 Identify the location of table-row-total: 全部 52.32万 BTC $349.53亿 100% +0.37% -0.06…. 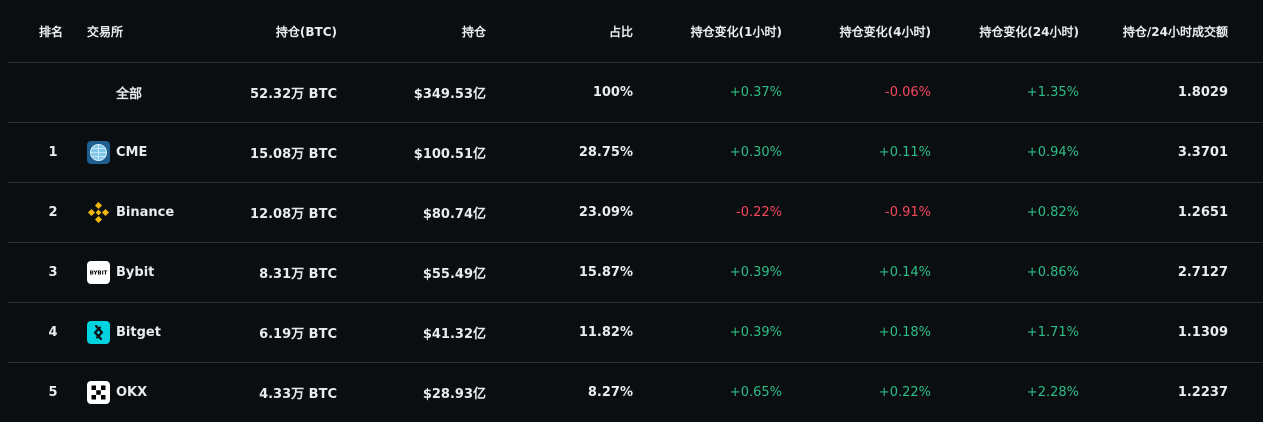
(635, 93).